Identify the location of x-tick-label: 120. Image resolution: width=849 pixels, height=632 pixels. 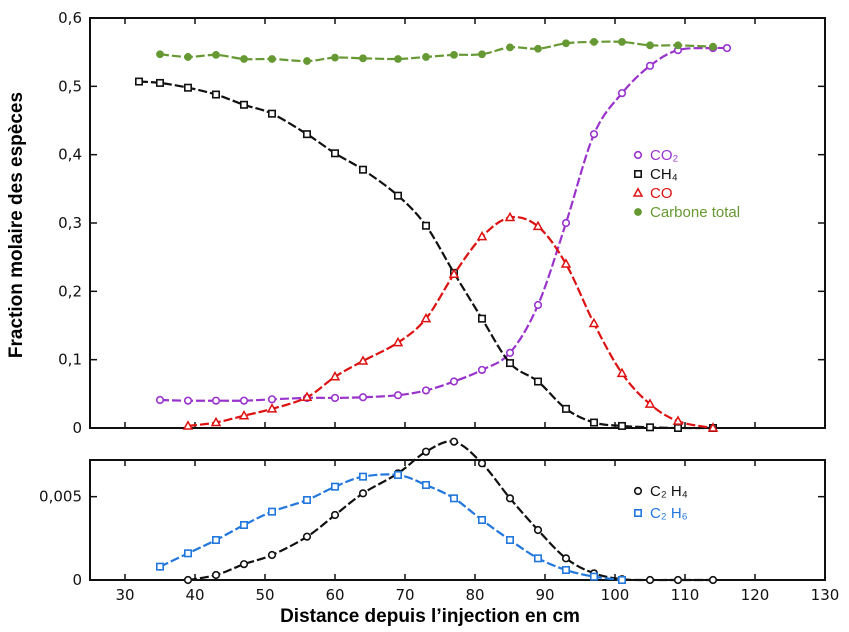
(755, 595).